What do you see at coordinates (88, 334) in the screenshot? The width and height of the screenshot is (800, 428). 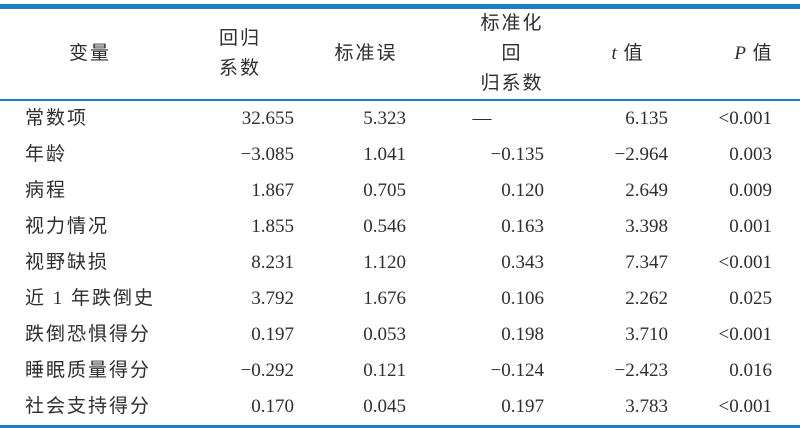 I see `row-label: 跌倒恐惧得分` at bounding box center [88, 334].